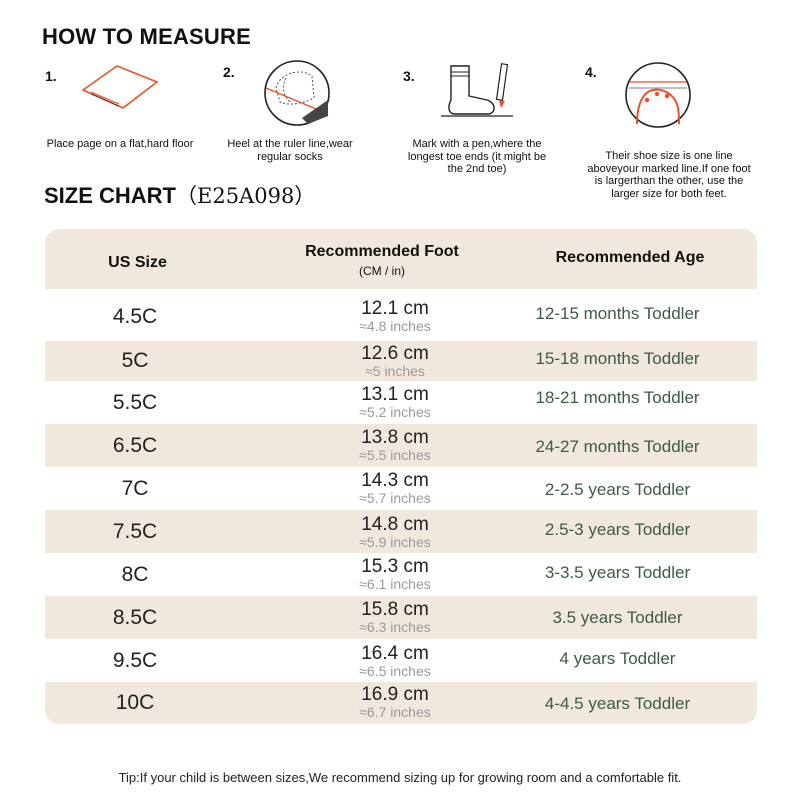 Image resolution: width=800 pixels, height=800 pixels. Describe the element at coordinates (617, 313) in the screenshot. I see `age-cell: 12-15 months Toddler` at that location.